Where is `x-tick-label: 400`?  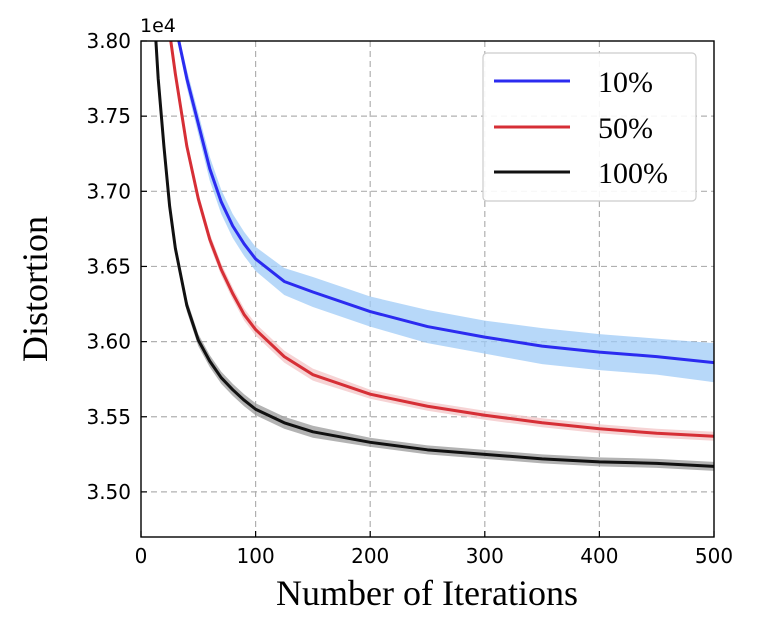 x-tick-label: 400 is located at coordinates (599, 556).